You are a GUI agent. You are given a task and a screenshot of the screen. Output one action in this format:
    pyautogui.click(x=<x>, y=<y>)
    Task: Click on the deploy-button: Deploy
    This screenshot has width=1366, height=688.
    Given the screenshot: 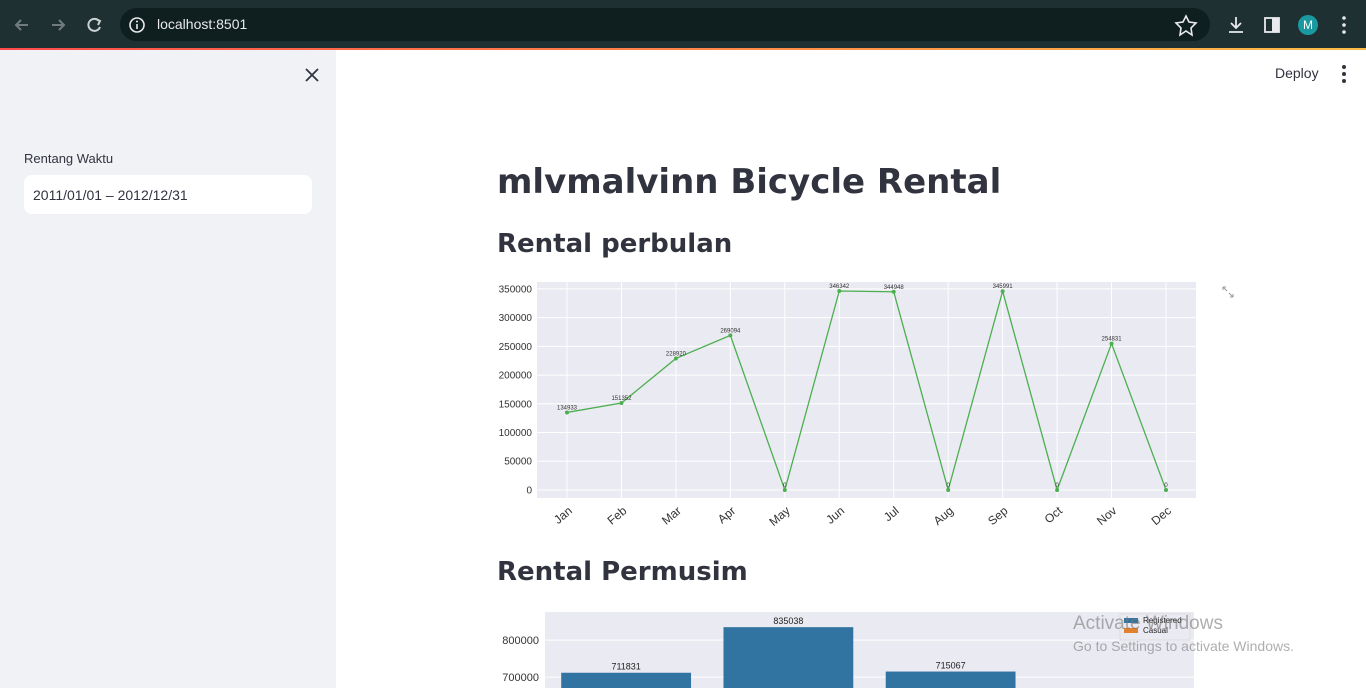 What is the action you would take?
    pyautogui.click(x=1297, y=73)
    